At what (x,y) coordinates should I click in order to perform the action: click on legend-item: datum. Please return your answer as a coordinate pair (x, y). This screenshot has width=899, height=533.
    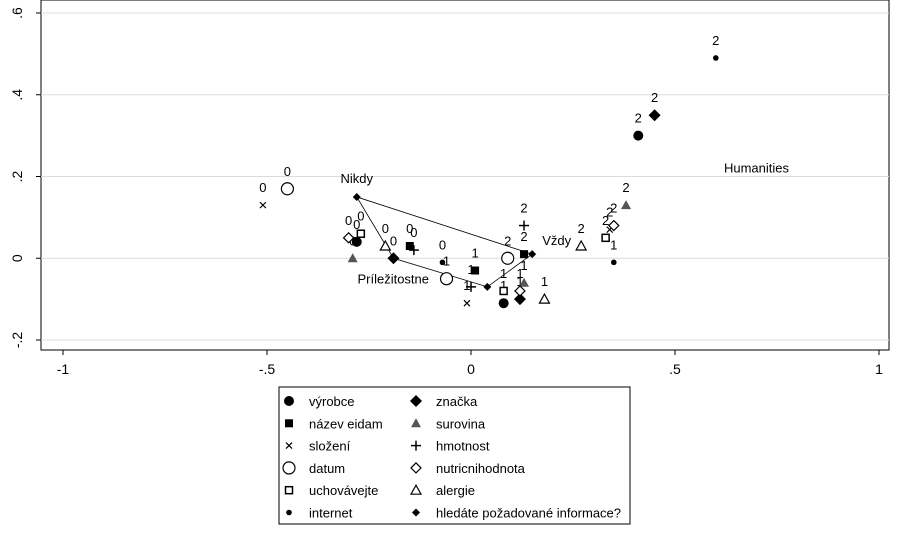
    Looking at the image, I should click on (313, 468).